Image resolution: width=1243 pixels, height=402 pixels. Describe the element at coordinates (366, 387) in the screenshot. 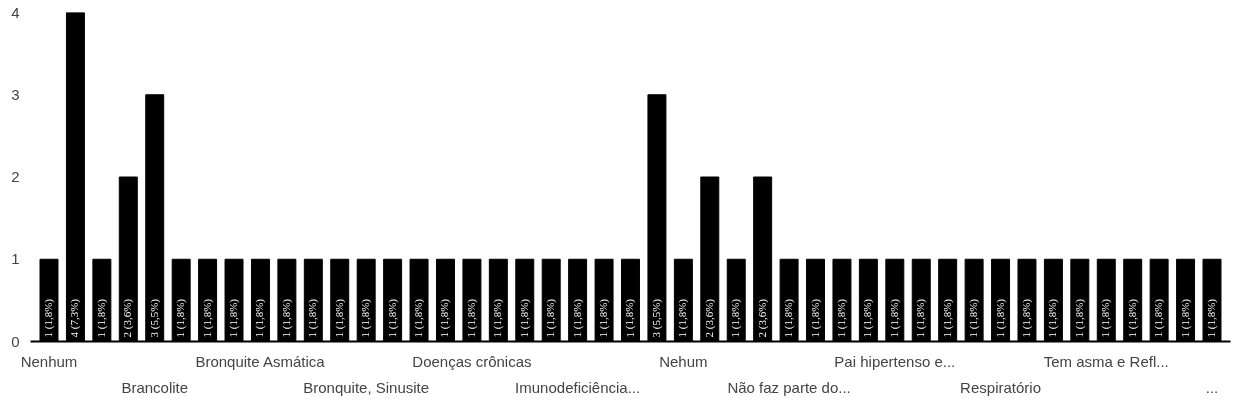

I see `x-tick-label: Bronquite, Sinusite` at that location.